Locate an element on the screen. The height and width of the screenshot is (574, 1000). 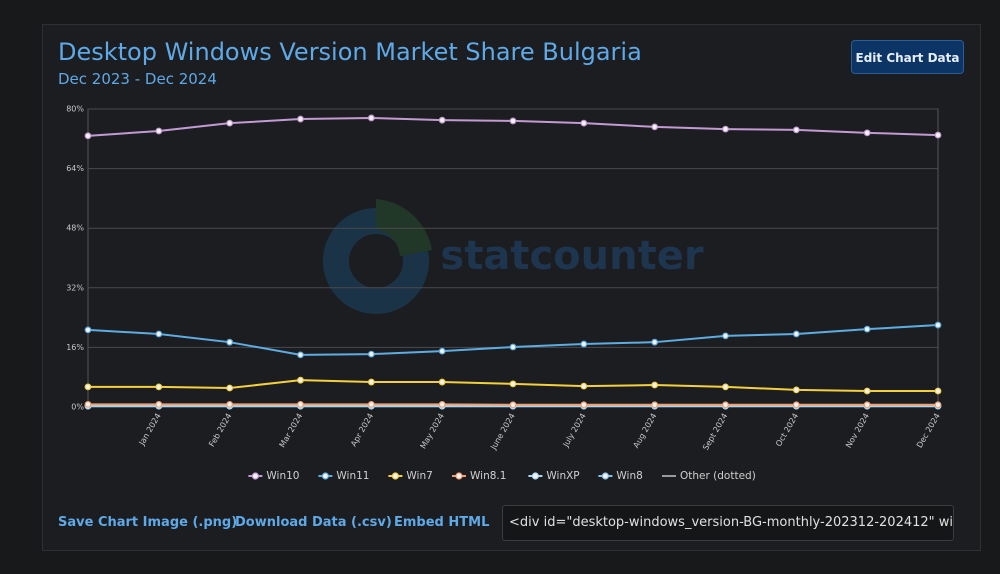
legend-item: Win7 is located at coordinates (410, 476).